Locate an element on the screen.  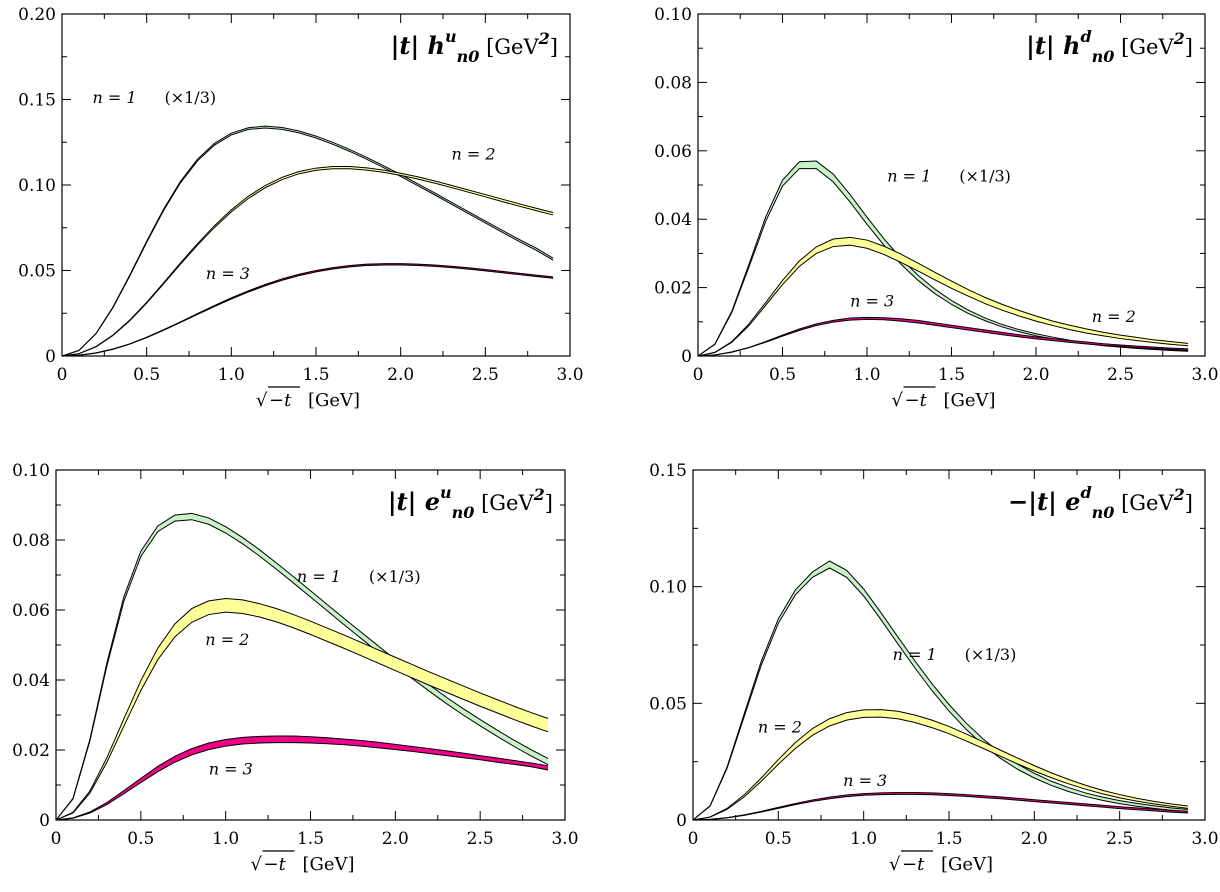
y-tick-label: 0.20 is located at coordinates (37, 15).